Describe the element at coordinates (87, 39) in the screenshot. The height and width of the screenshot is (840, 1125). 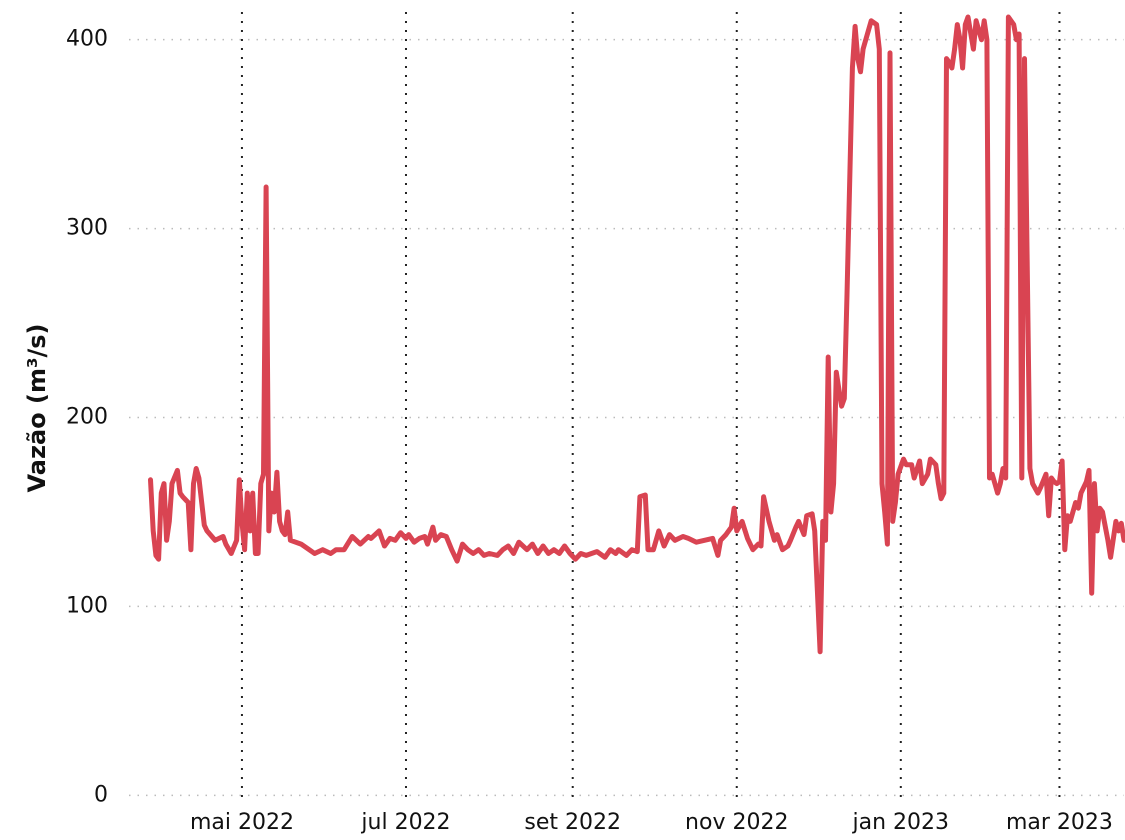
I see `y-tick-label: 400` at that location.